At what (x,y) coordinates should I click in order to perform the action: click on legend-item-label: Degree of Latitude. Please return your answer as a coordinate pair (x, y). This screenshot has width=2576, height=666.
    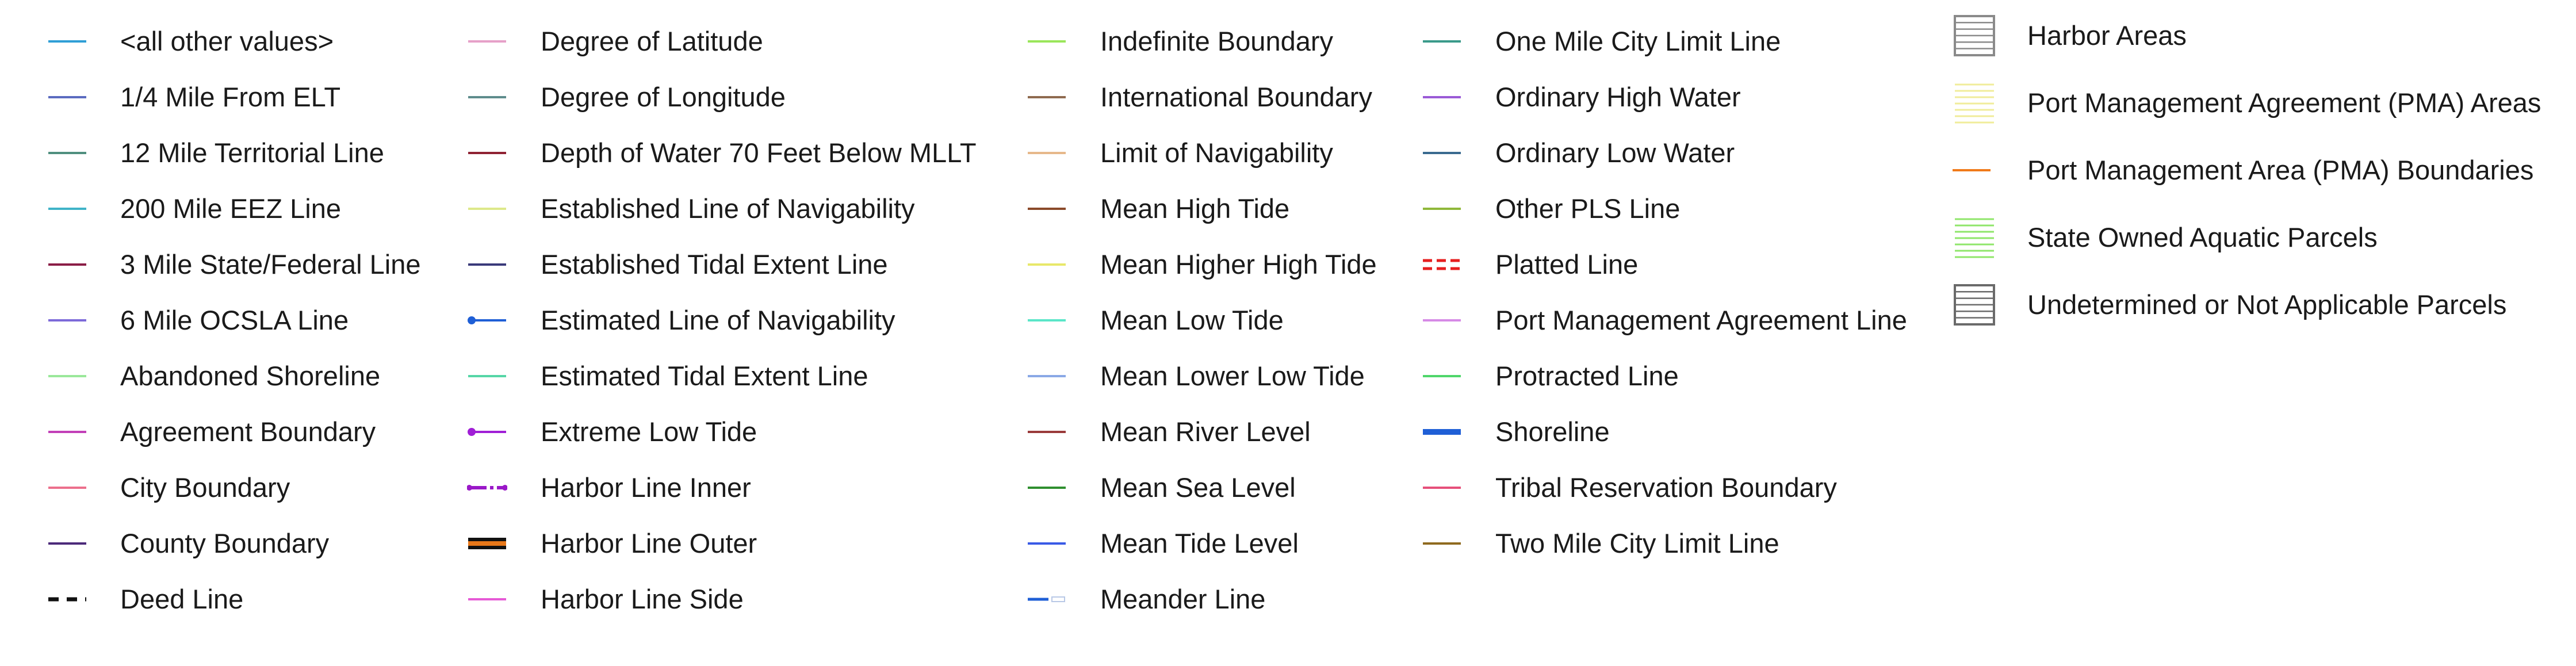
    Looking at the image, I should click on (652, 41).